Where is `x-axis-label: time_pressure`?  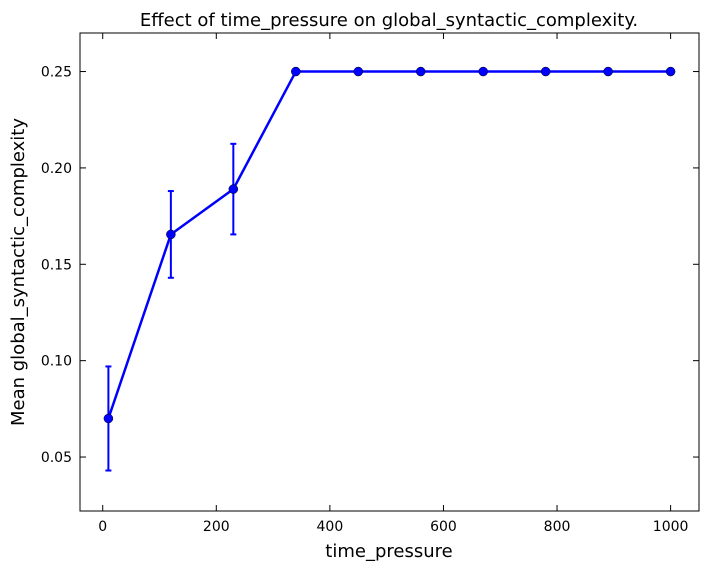 x-axis-label: time_pressure is located at coordinates (388, 551).